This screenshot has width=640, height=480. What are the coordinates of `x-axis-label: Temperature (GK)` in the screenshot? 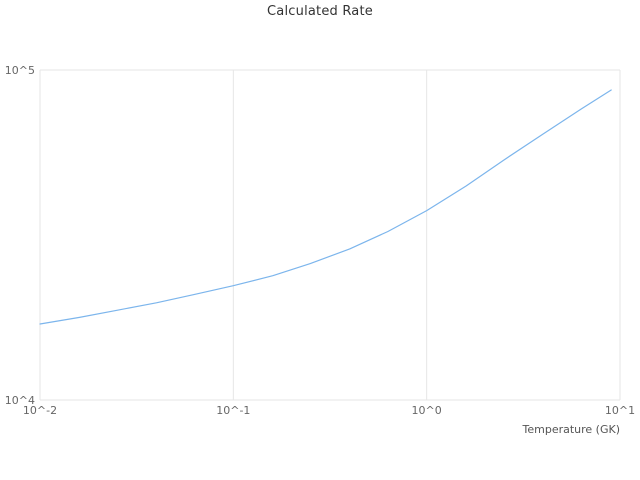 It's located at (571, 429).